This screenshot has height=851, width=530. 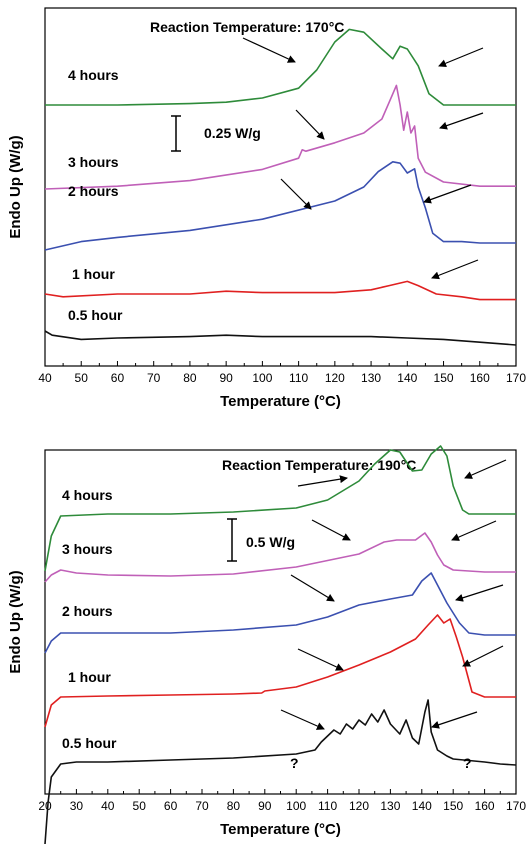 I want to click on scale-bar-label: 0.25 W/g, so click(x=232, y=133).